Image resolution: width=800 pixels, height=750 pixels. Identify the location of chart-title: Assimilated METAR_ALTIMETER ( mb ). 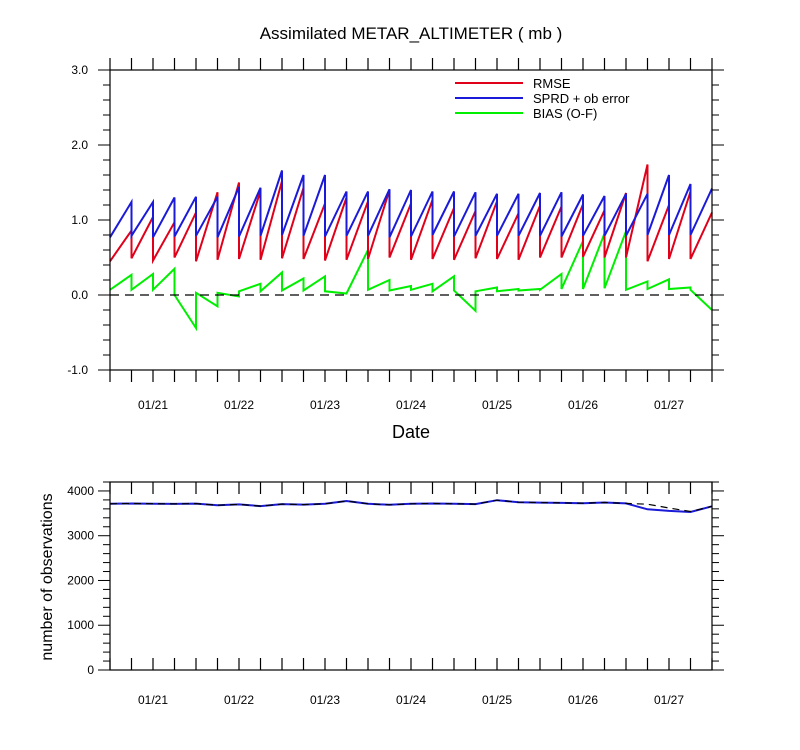
(411, 33).